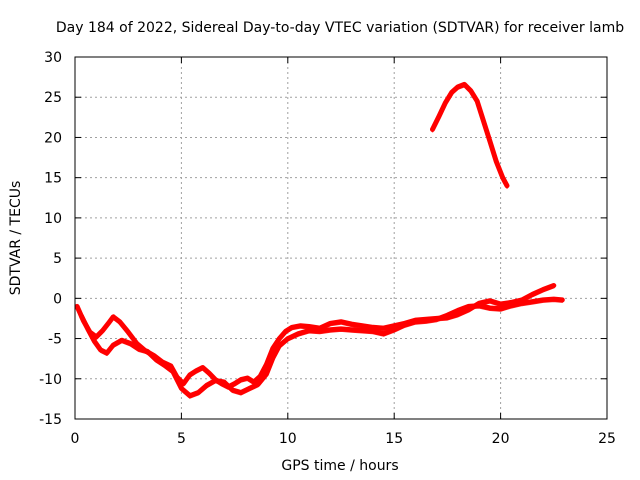 Image resolution: width=640 pixels, height=480 pixels. Describe the element at coordinates (394, 439) in the screenshot. I see `x-tick-label: 15` at that location.